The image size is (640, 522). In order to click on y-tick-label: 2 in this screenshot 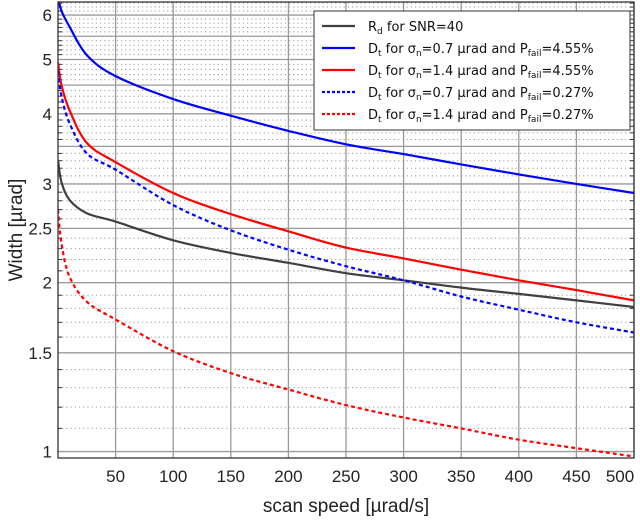, I will do `click(47, 283)`.